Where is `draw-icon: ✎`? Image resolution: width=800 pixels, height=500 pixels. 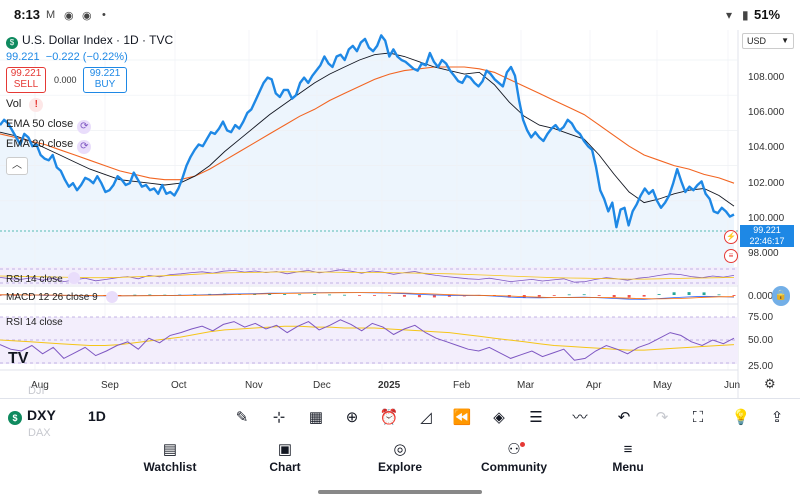 draw-icon: ✎ is located at coordinates (242, 417).